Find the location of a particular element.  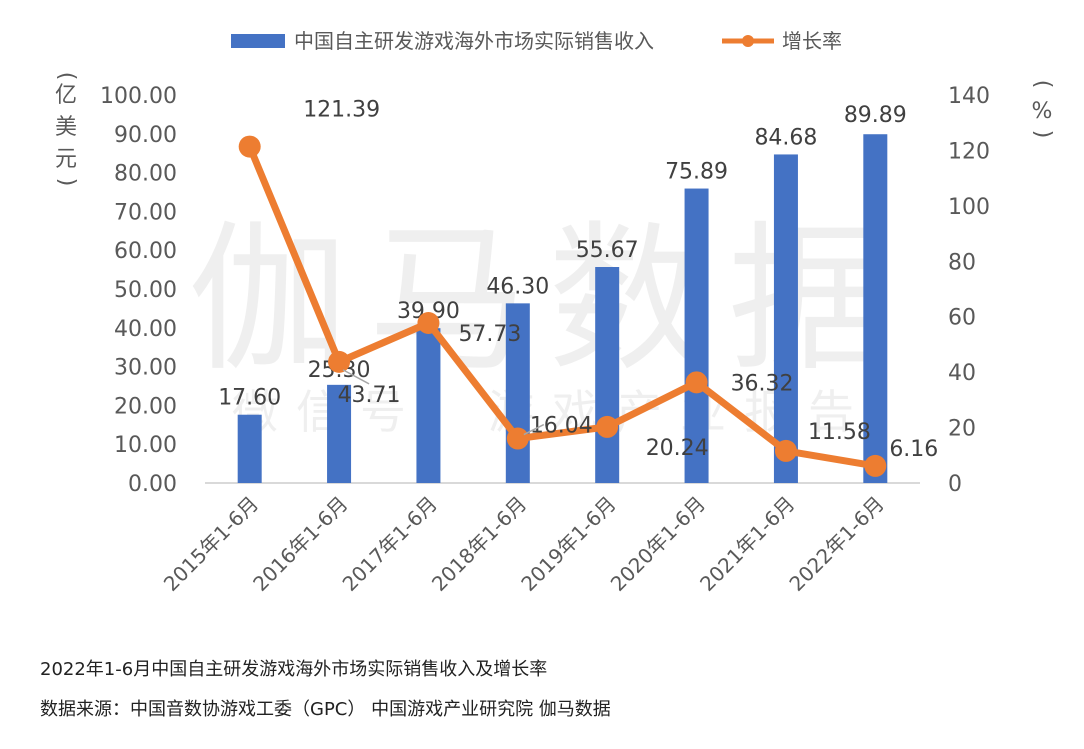

left-tick-label: 80.00 is located at coordinates (145, 174).